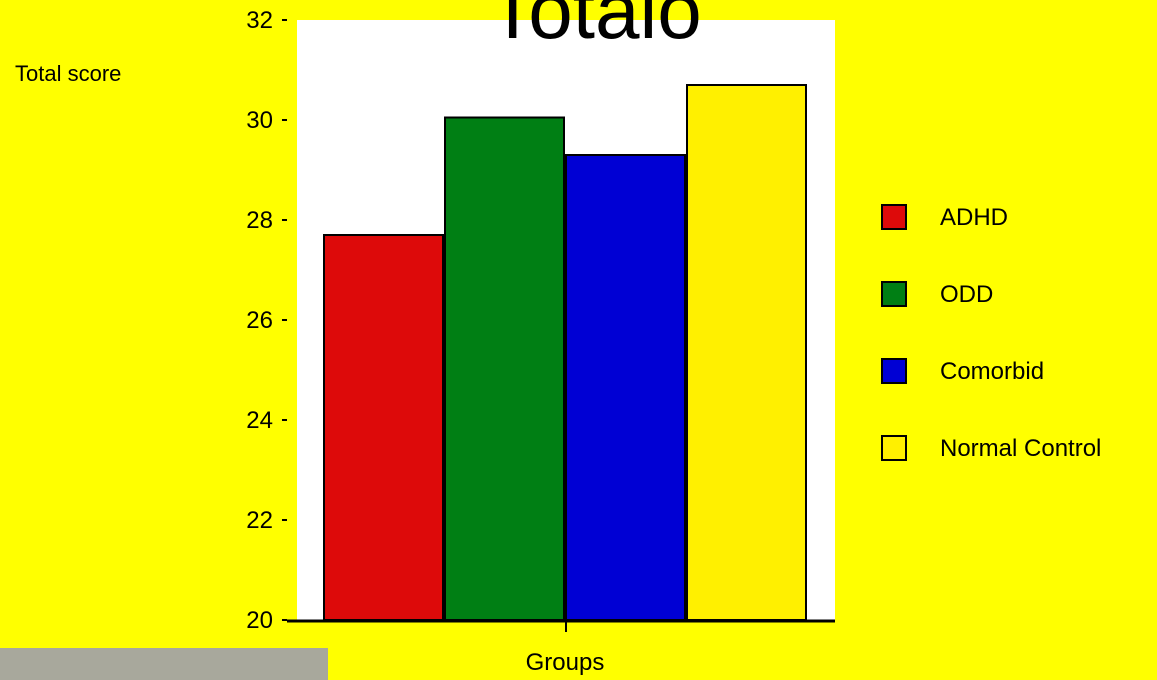  What do you see at coordinates (992, 371) in the screenshot?
I see `legend-label: Comorbid` at bounding box center [992, 371].